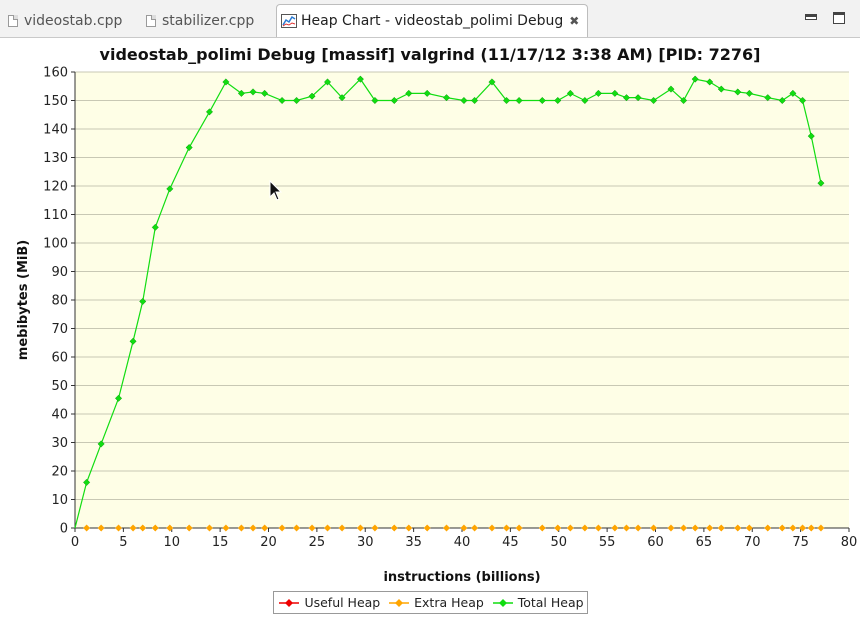  Describe the element at coordinates (537, 602) in the screenshot. I see `legend-item-total-heap: Total Heap` at that location.